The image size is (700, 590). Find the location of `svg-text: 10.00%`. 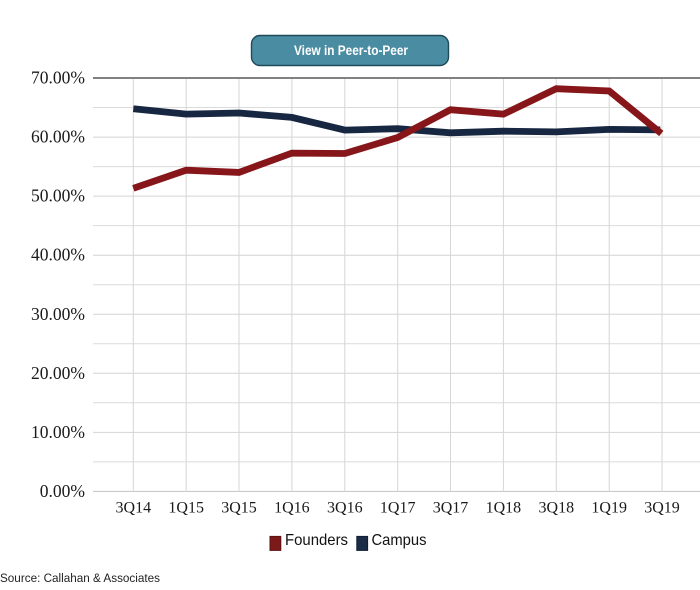

svg-text: 10.00% is located at coordinates (58, 432).